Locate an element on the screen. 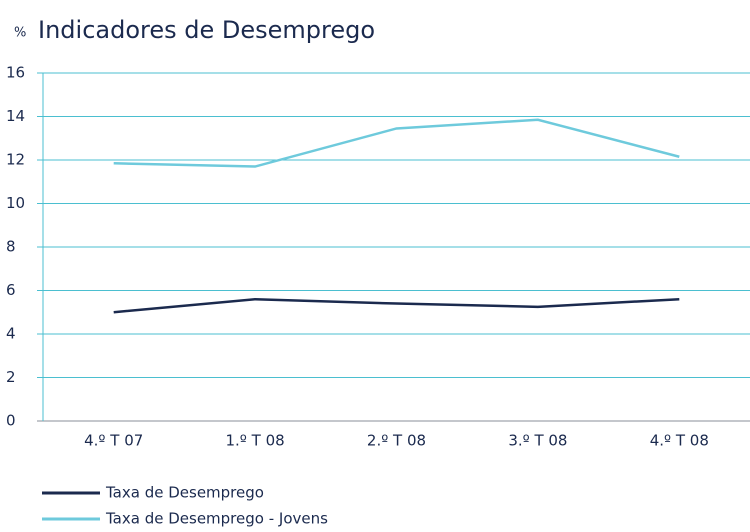 Image resolution: width=750 pixels, height=532 pixels. y-tick-label: 8 is located at coordinates (11, 247).